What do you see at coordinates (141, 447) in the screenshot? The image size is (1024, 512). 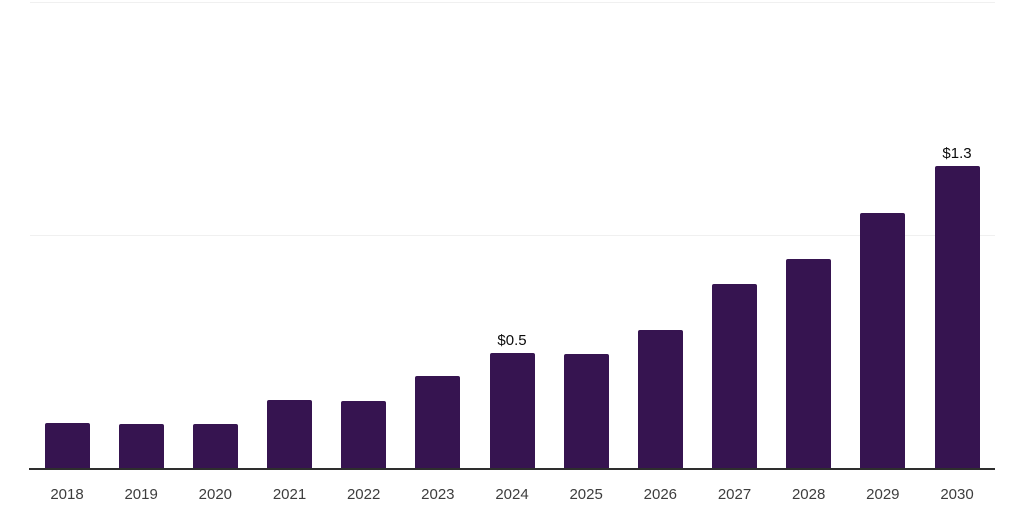 I see `bar-2019` at bounding box center [141, 447].